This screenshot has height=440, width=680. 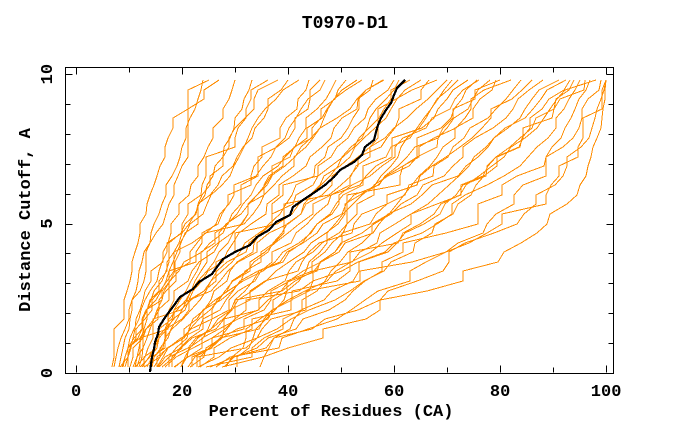 What do you see at coordinates (48, 74) in the screenshot?
I see `y-tick-label: 10` at bounding box center [48, 74].